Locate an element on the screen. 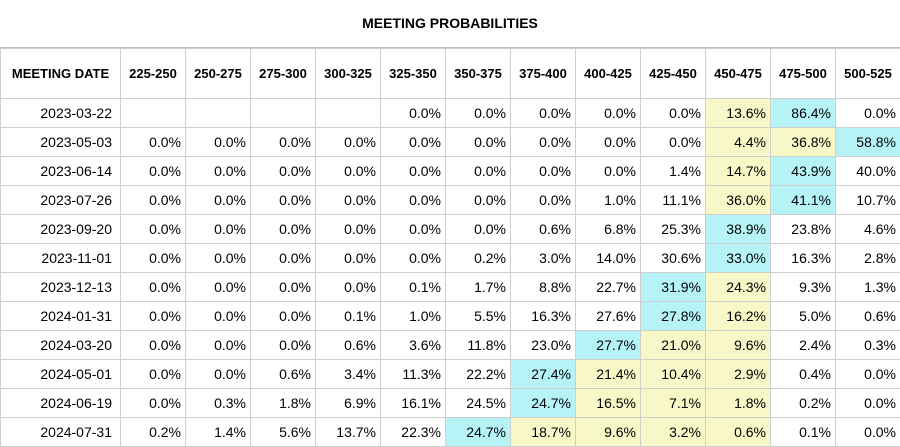 This screenshot has height=447, width=900. probability-cell: 13.7% is located at coordinates (348, 432).